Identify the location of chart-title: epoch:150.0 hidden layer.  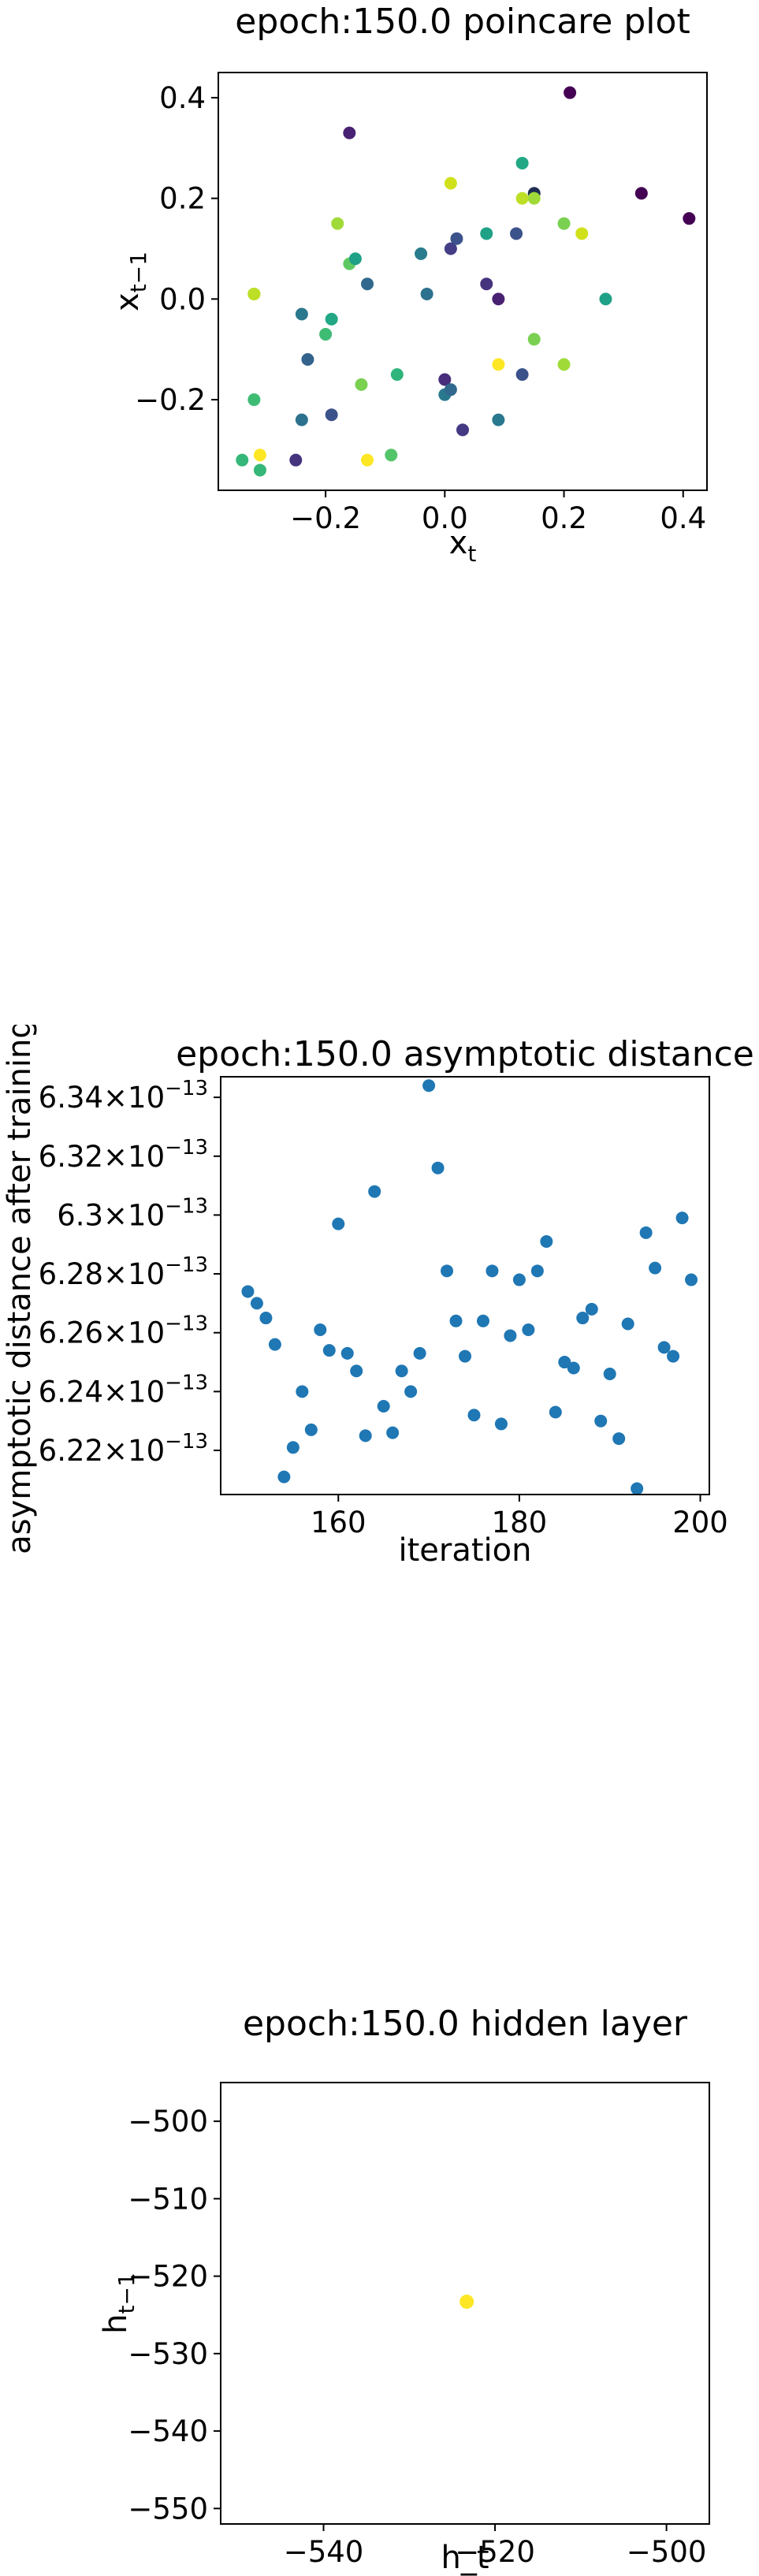
(465, 2024).